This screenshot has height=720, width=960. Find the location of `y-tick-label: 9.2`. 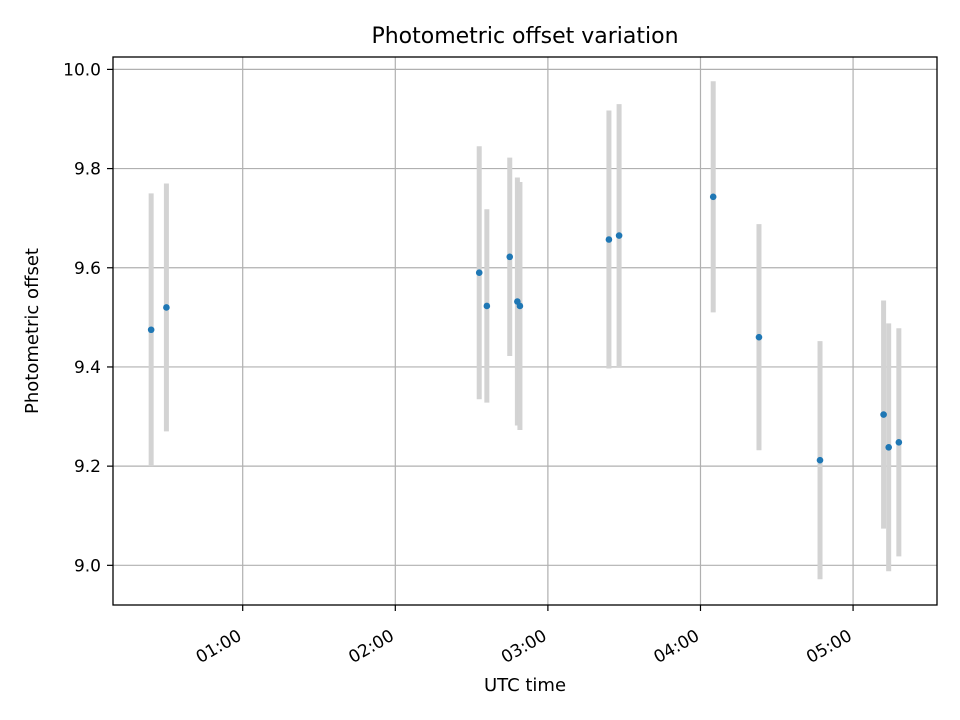

y-tick-label: 9.2 is located at coordinates (87, 467).